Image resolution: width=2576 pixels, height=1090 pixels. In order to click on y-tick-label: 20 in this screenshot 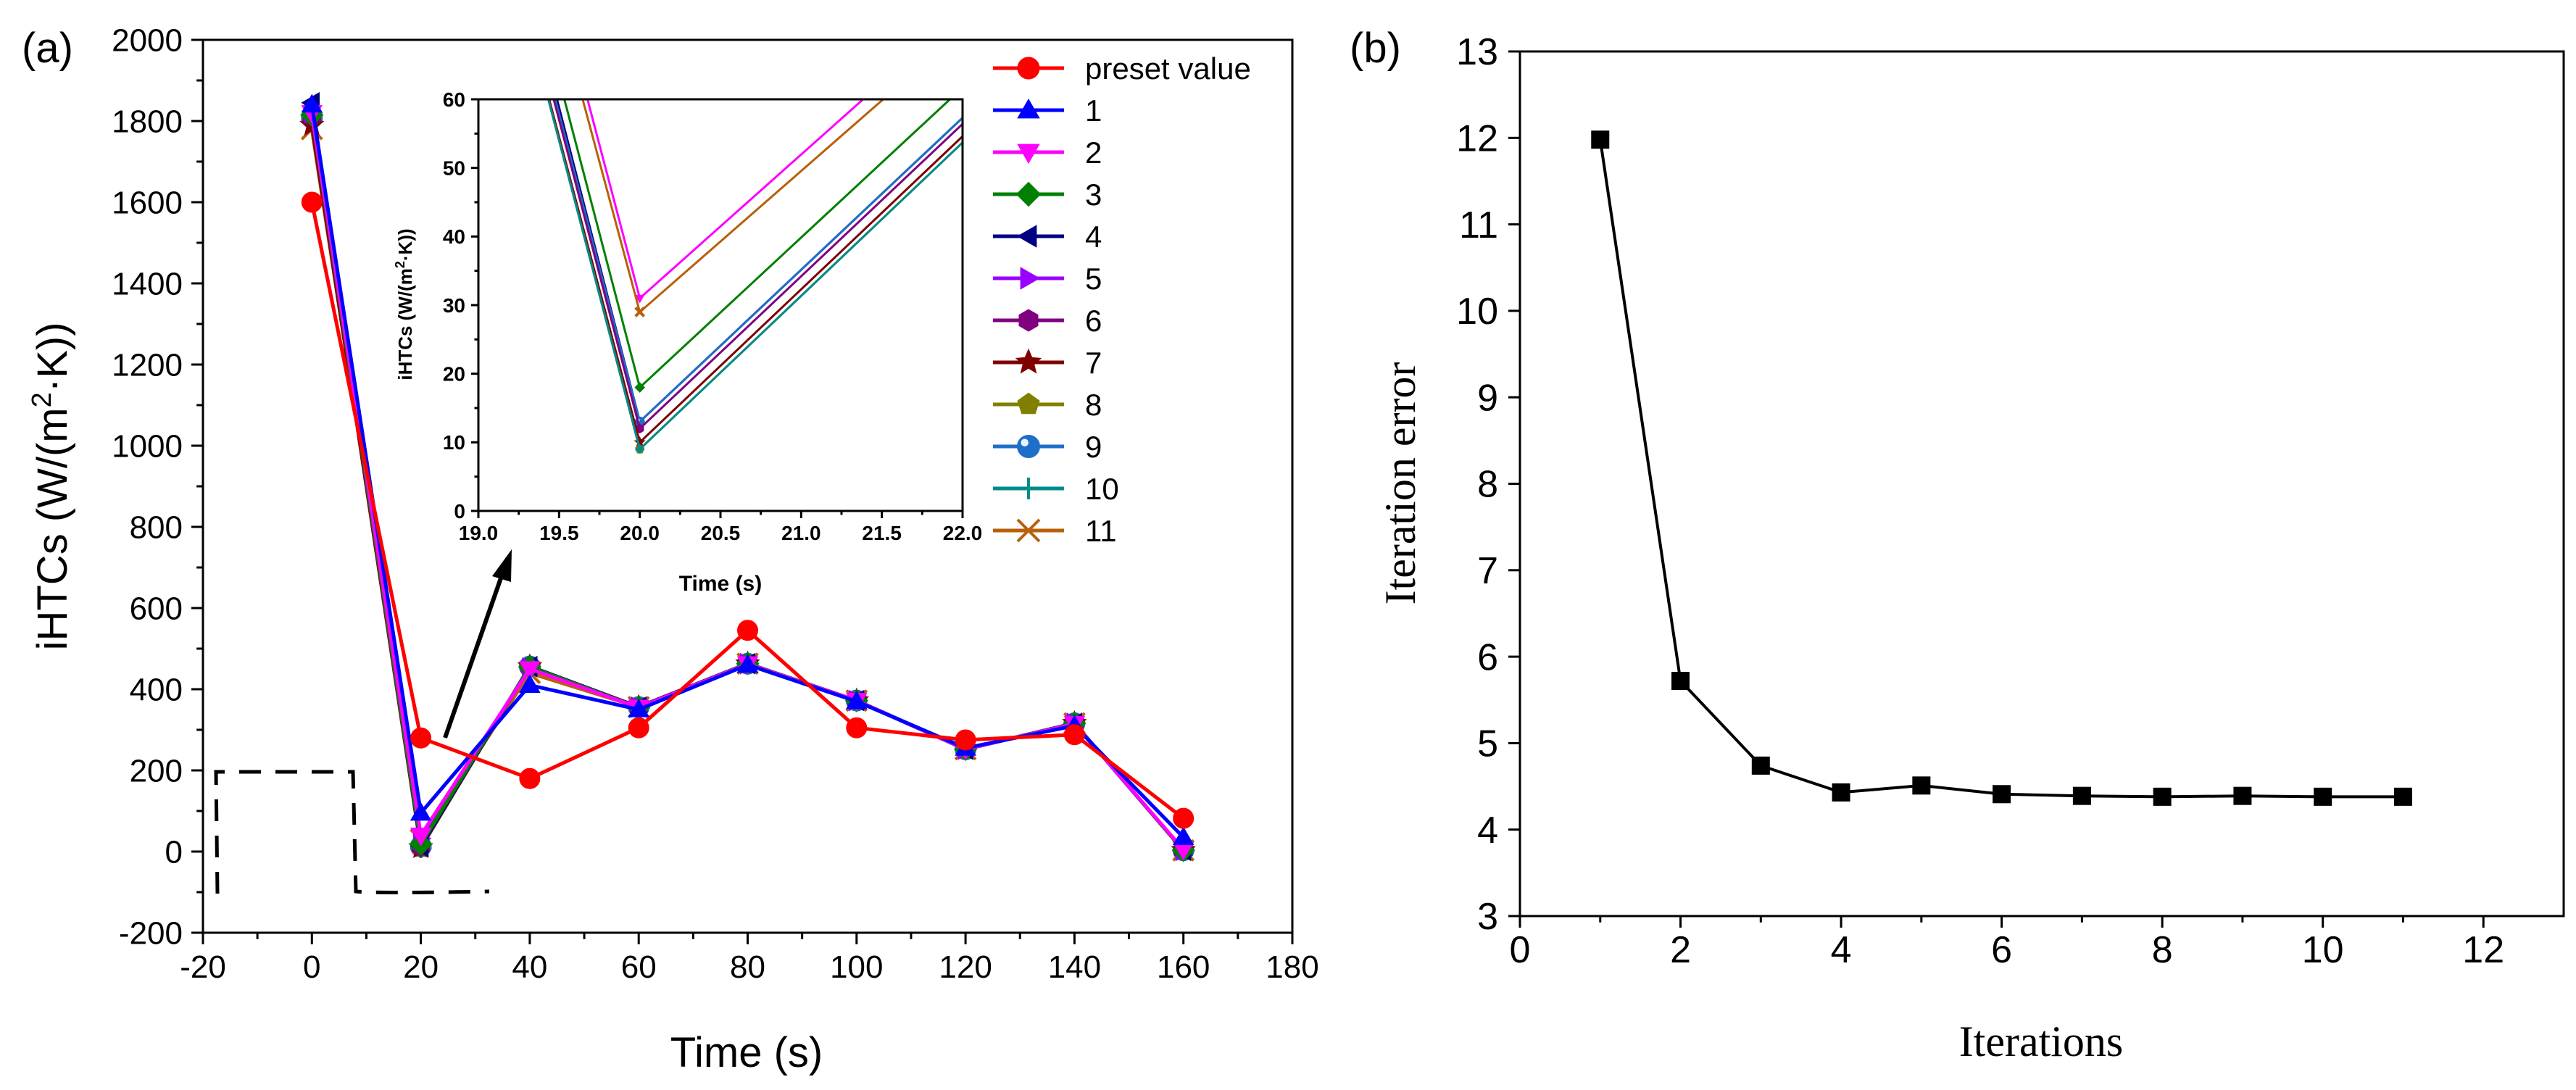, I will do `click(454, 374)`.